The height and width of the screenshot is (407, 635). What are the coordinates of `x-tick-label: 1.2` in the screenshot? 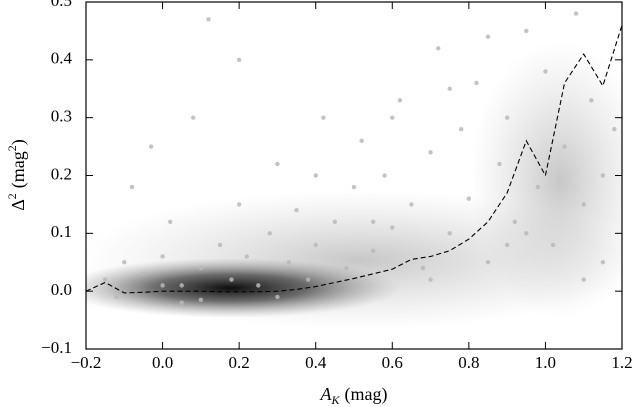 It's located at (621, 362).